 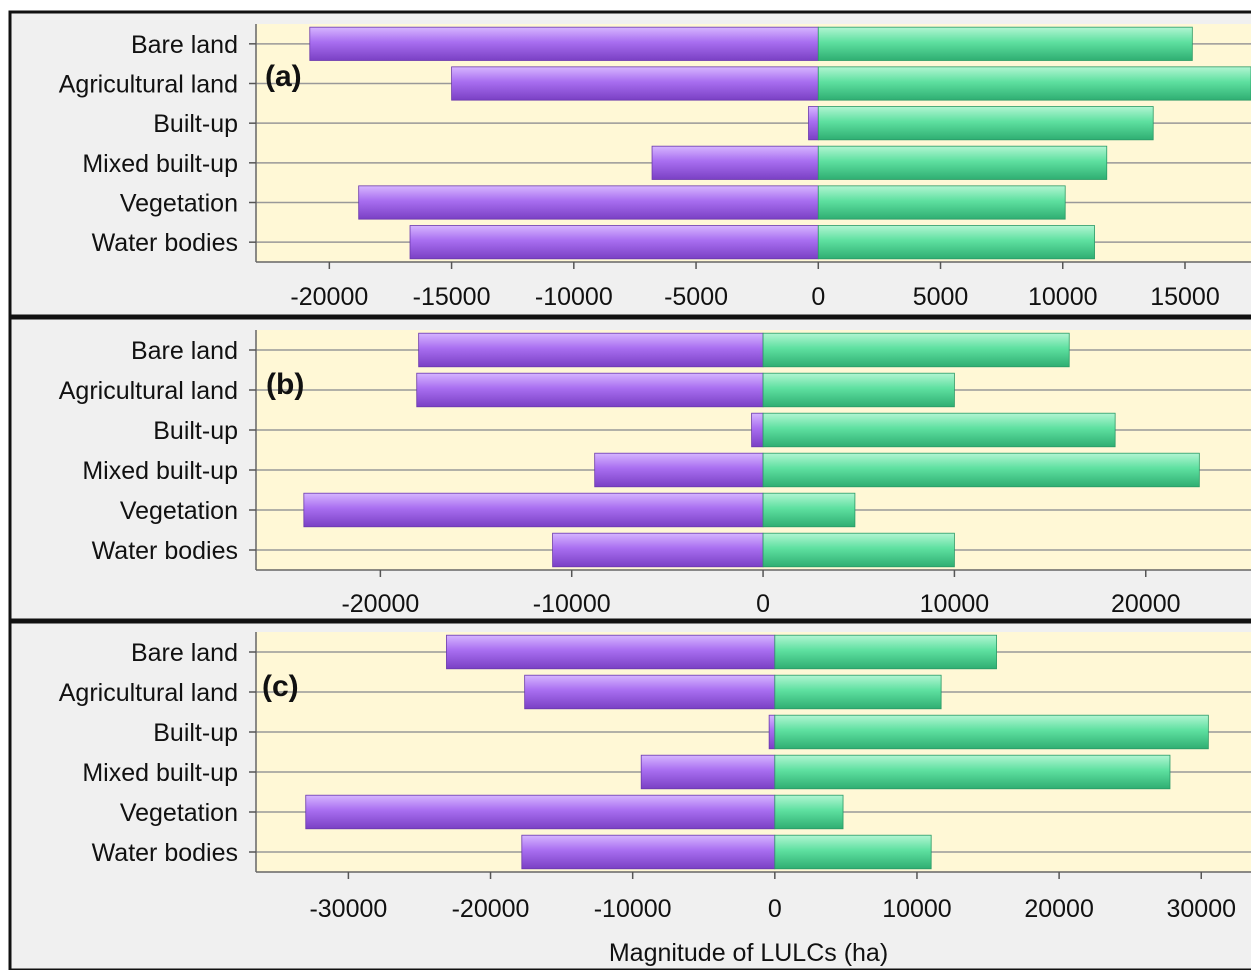 What do you see at coordinates (748, 953) in the screenshot?
I see `x-axis-title: Magnitude of LULCs (ha)` at bounding box center [748, 953].